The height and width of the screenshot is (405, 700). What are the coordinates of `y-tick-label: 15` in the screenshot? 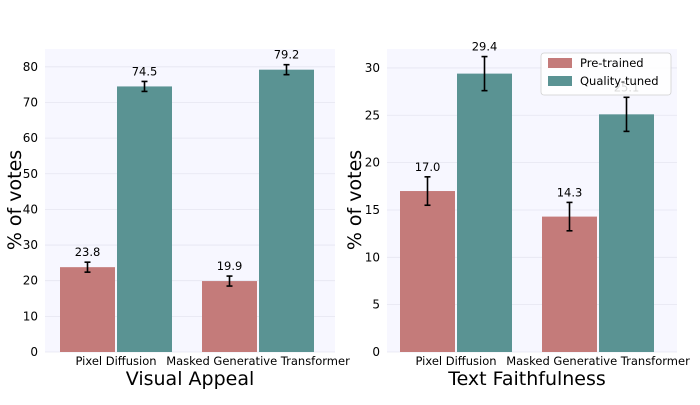 It's located at (372, 210).